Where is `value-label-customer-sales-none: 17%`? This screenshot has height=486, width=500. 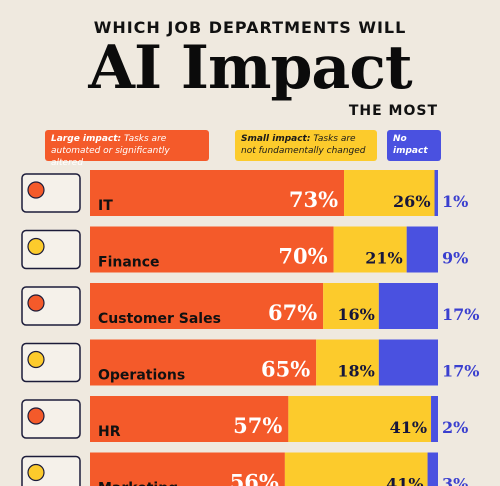
value-label-customer-sales-none: 17% is located at coordinates (460, 314).